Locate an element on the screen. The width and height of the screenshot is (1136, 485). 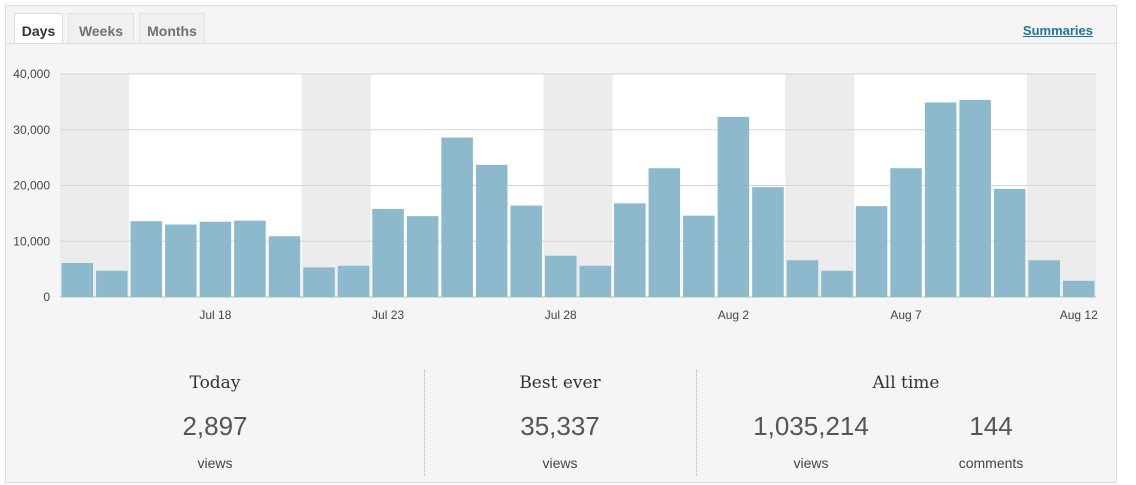
today-unit: views is located at coordinates (215, 463).